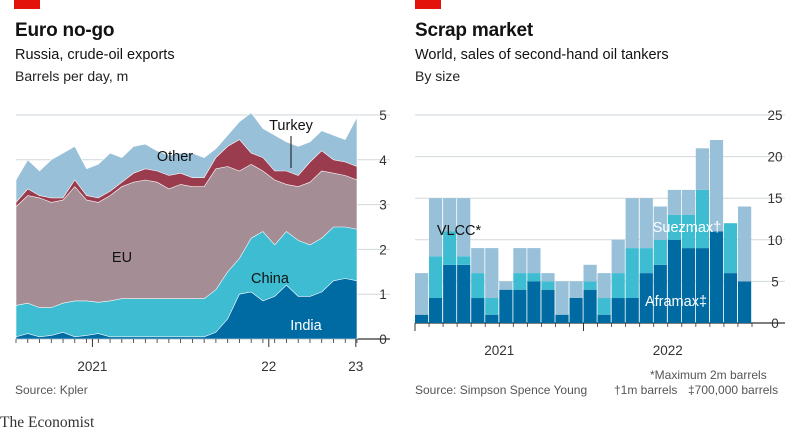 This screenshot has width=799, height=435. What do you see at coordinates (268, 366) in the screenshot?
I see `left-xtick-label: 22` at bounding box center [268, 366].